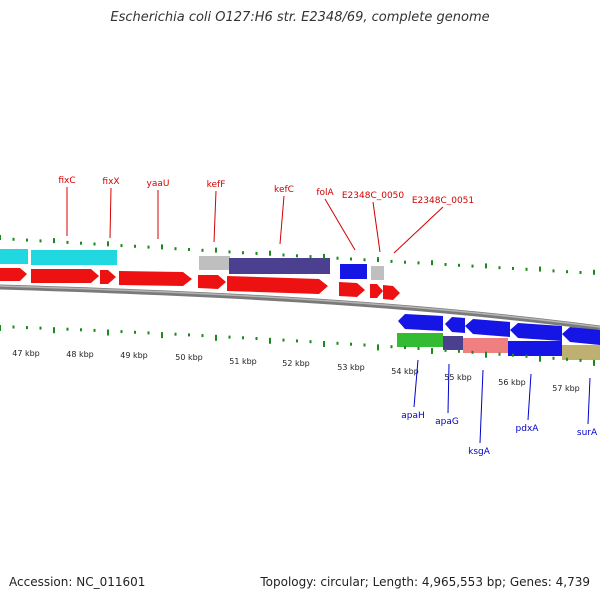 The height and width of the screenshot is (604, 600). I want to click on gene-arrow-rev-apaH, so click(420, 322).